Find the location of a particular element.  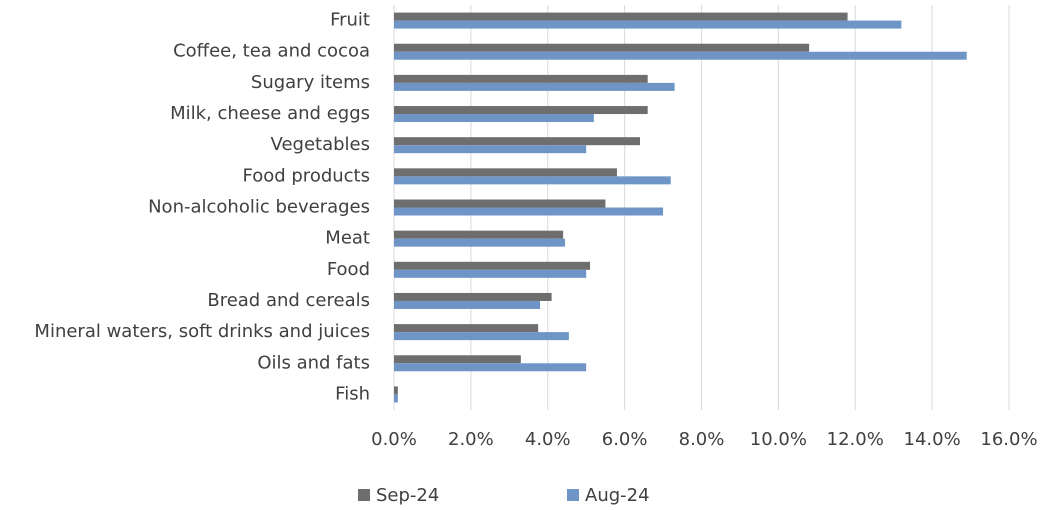

legend-label: Aug-24 is located at coordinates (617, 495).